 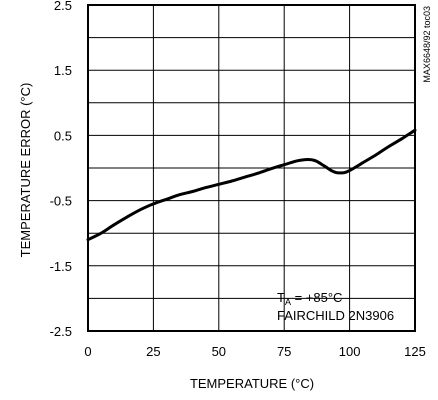 What do you see at coordinates (61, 169) in the screenshot?
I see `y-tick-labels: 2.5 1.5 0.5 -0.5 -1.5 -2.5` at bounding box center [61, 169].